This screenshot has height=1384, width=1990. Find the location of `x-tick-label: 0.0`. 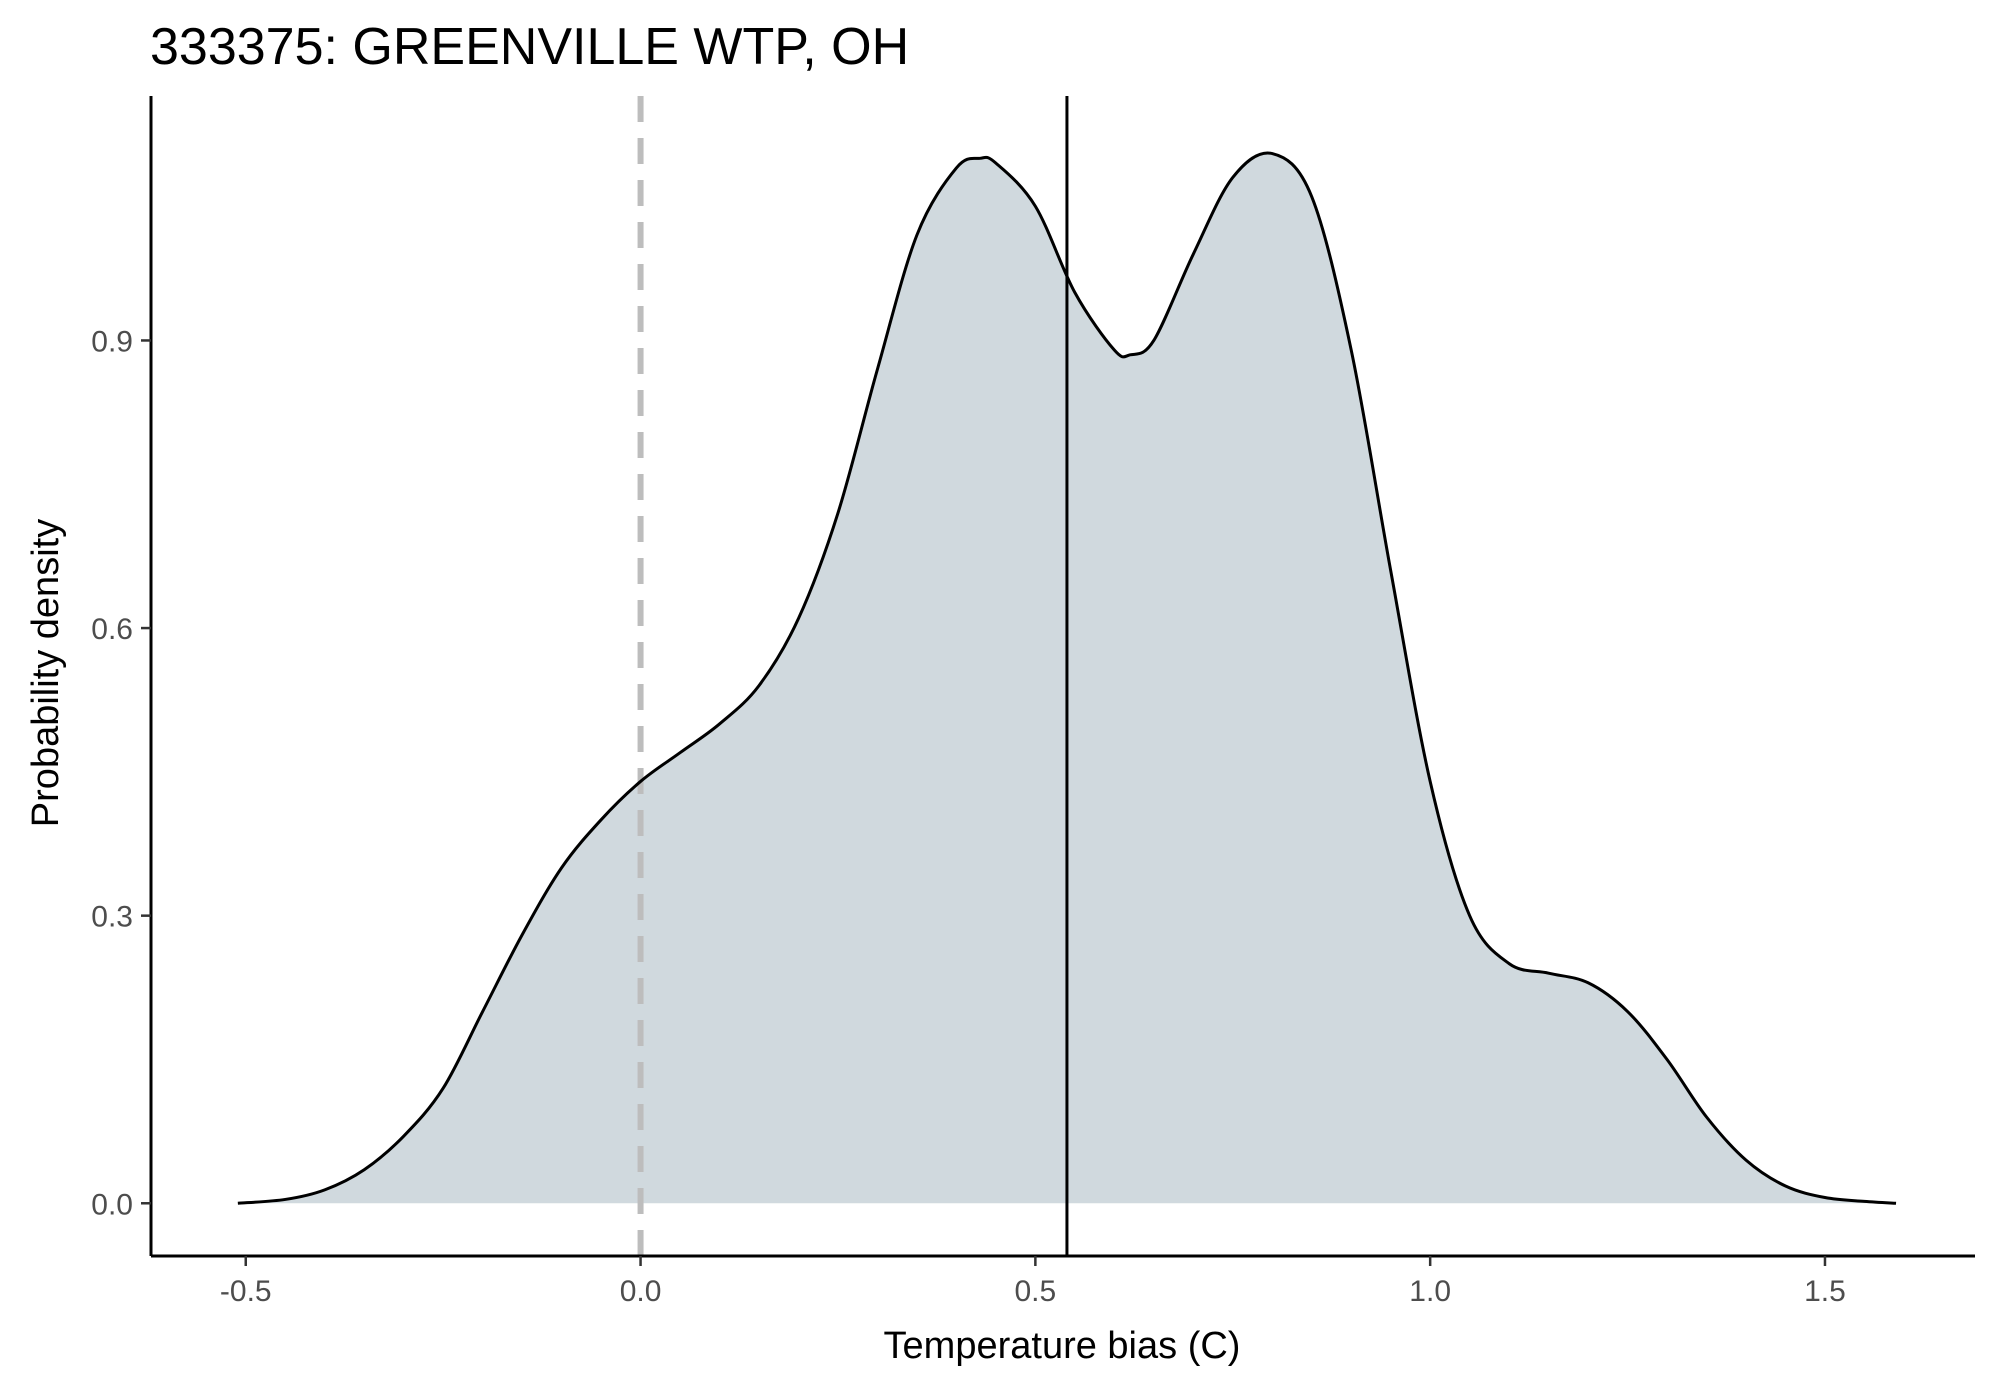

x-tick-label: 0.0 is located at coordinates (641, 1291).